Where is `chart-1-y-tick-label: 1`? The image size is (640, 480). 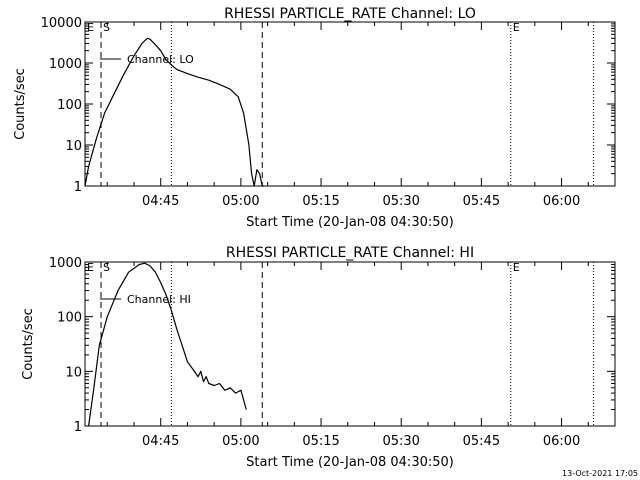 chart-1-y-tick-label: 1 is located at coordinates (78, 187).